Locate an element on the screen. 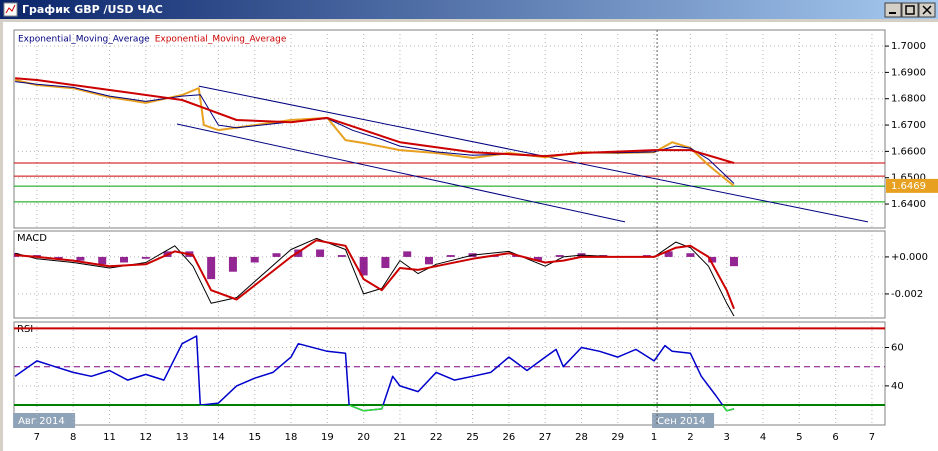 This screenshot has height=451, width=938. window-title: График GBP /USD ЧАС is located at coordinates (92, 9).